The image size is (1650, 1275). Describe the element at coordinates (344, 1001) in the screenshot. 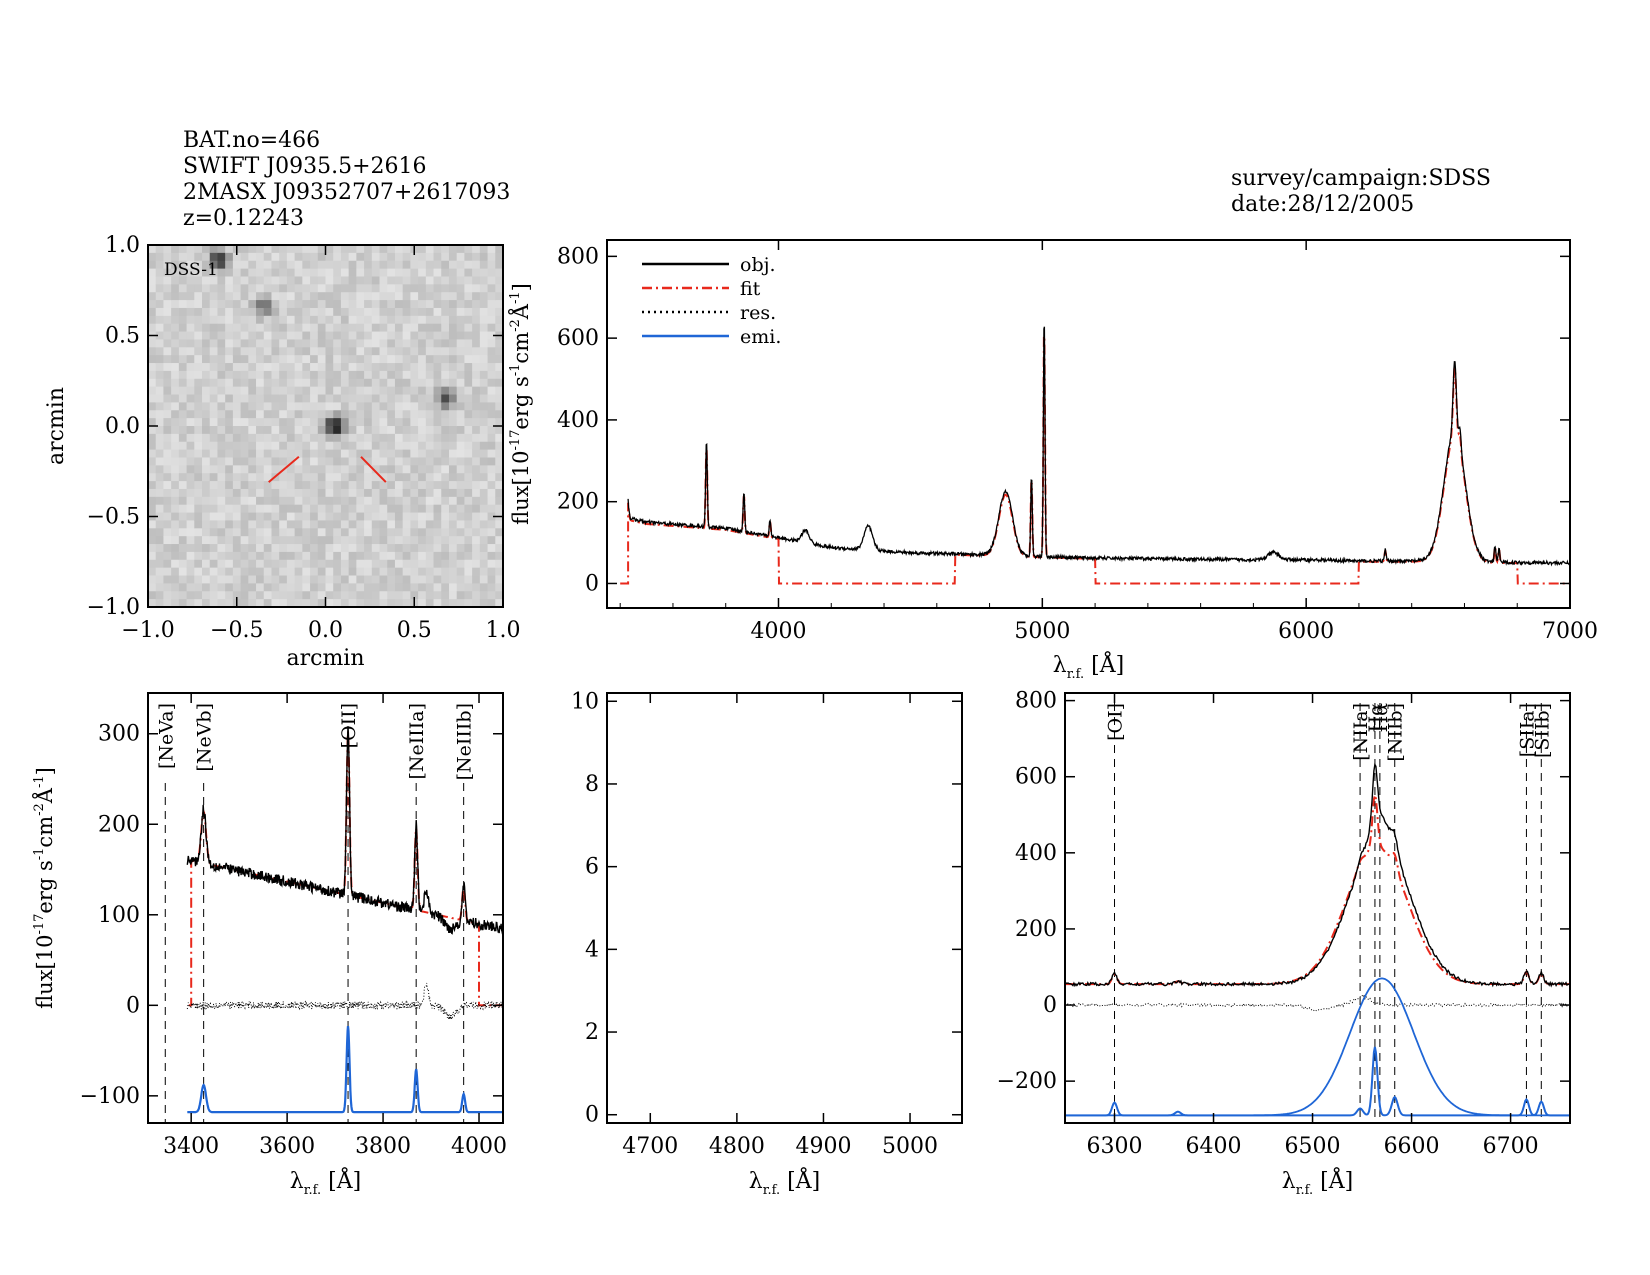

I see `residual-line` at that location.